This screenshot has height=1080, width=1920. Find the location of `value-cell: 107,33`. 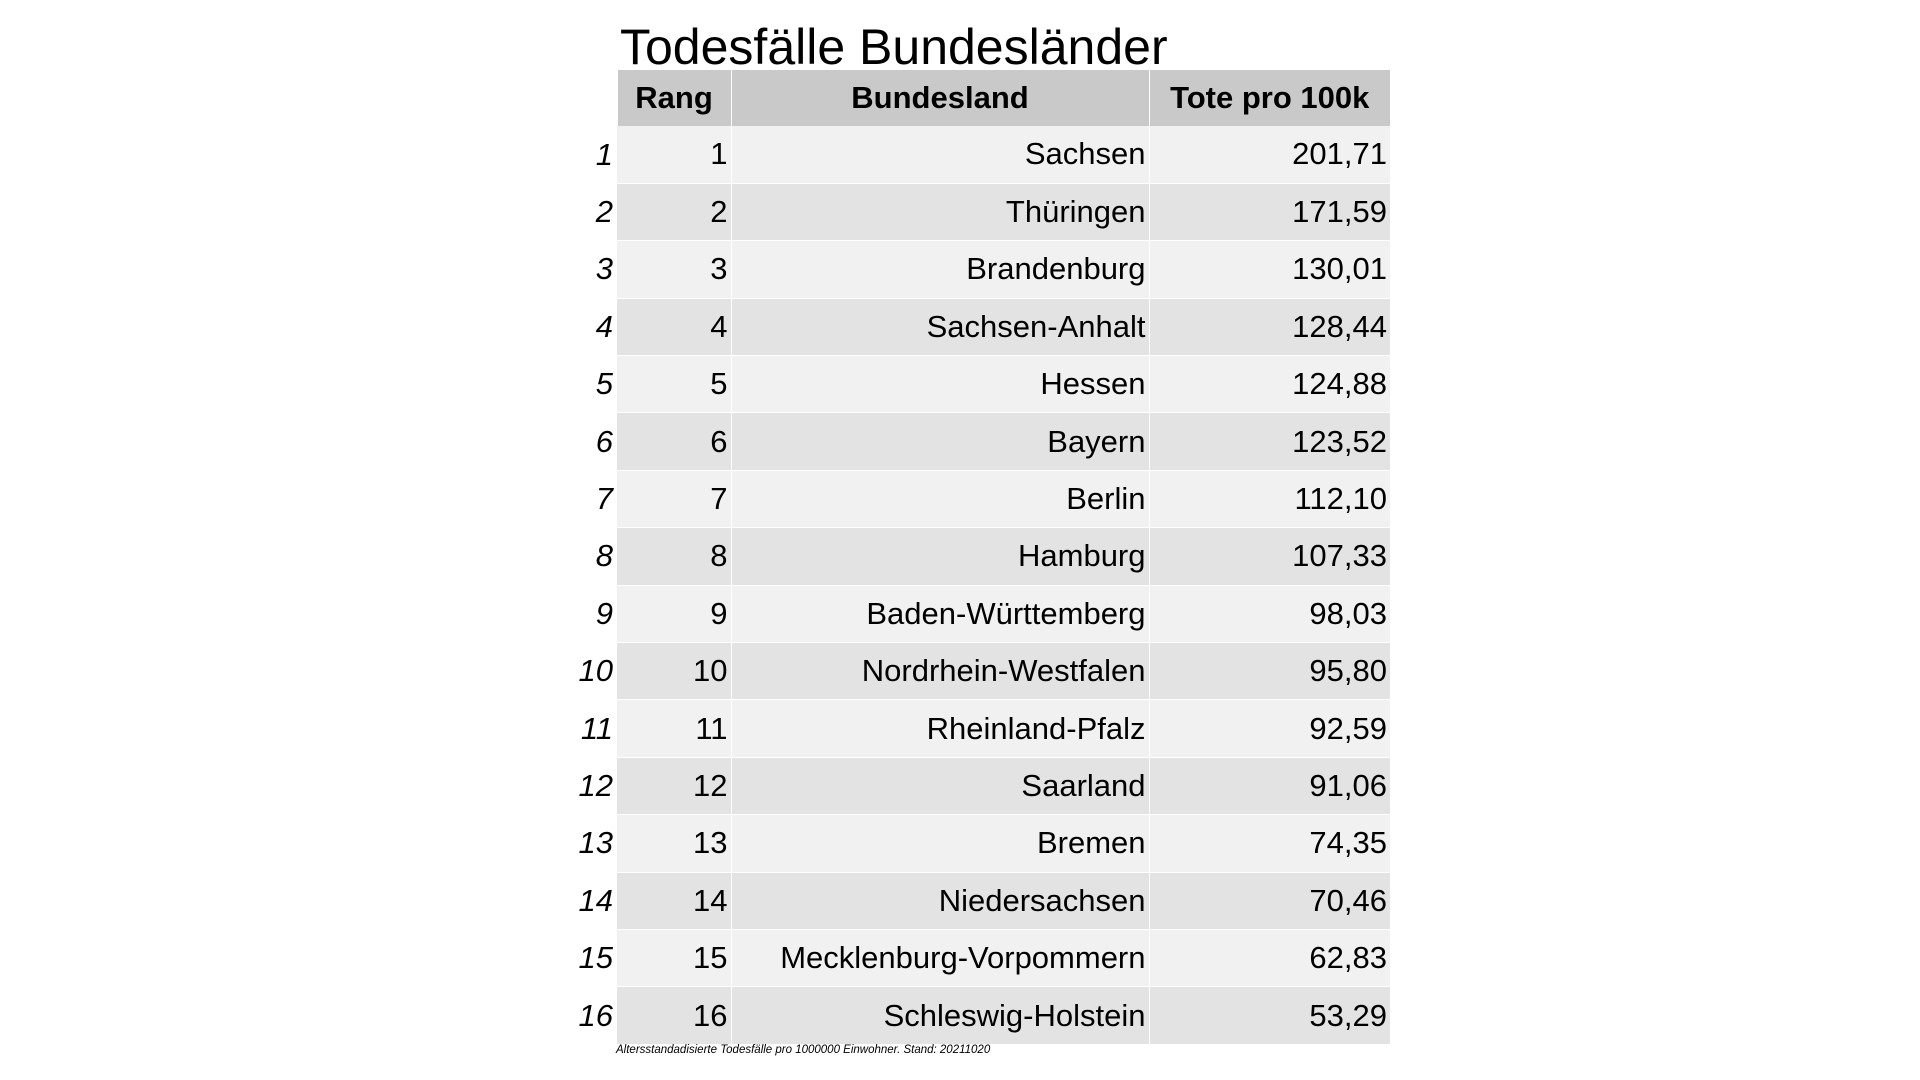

value-cell: 107,33 is located at coordinates (1269, 556).